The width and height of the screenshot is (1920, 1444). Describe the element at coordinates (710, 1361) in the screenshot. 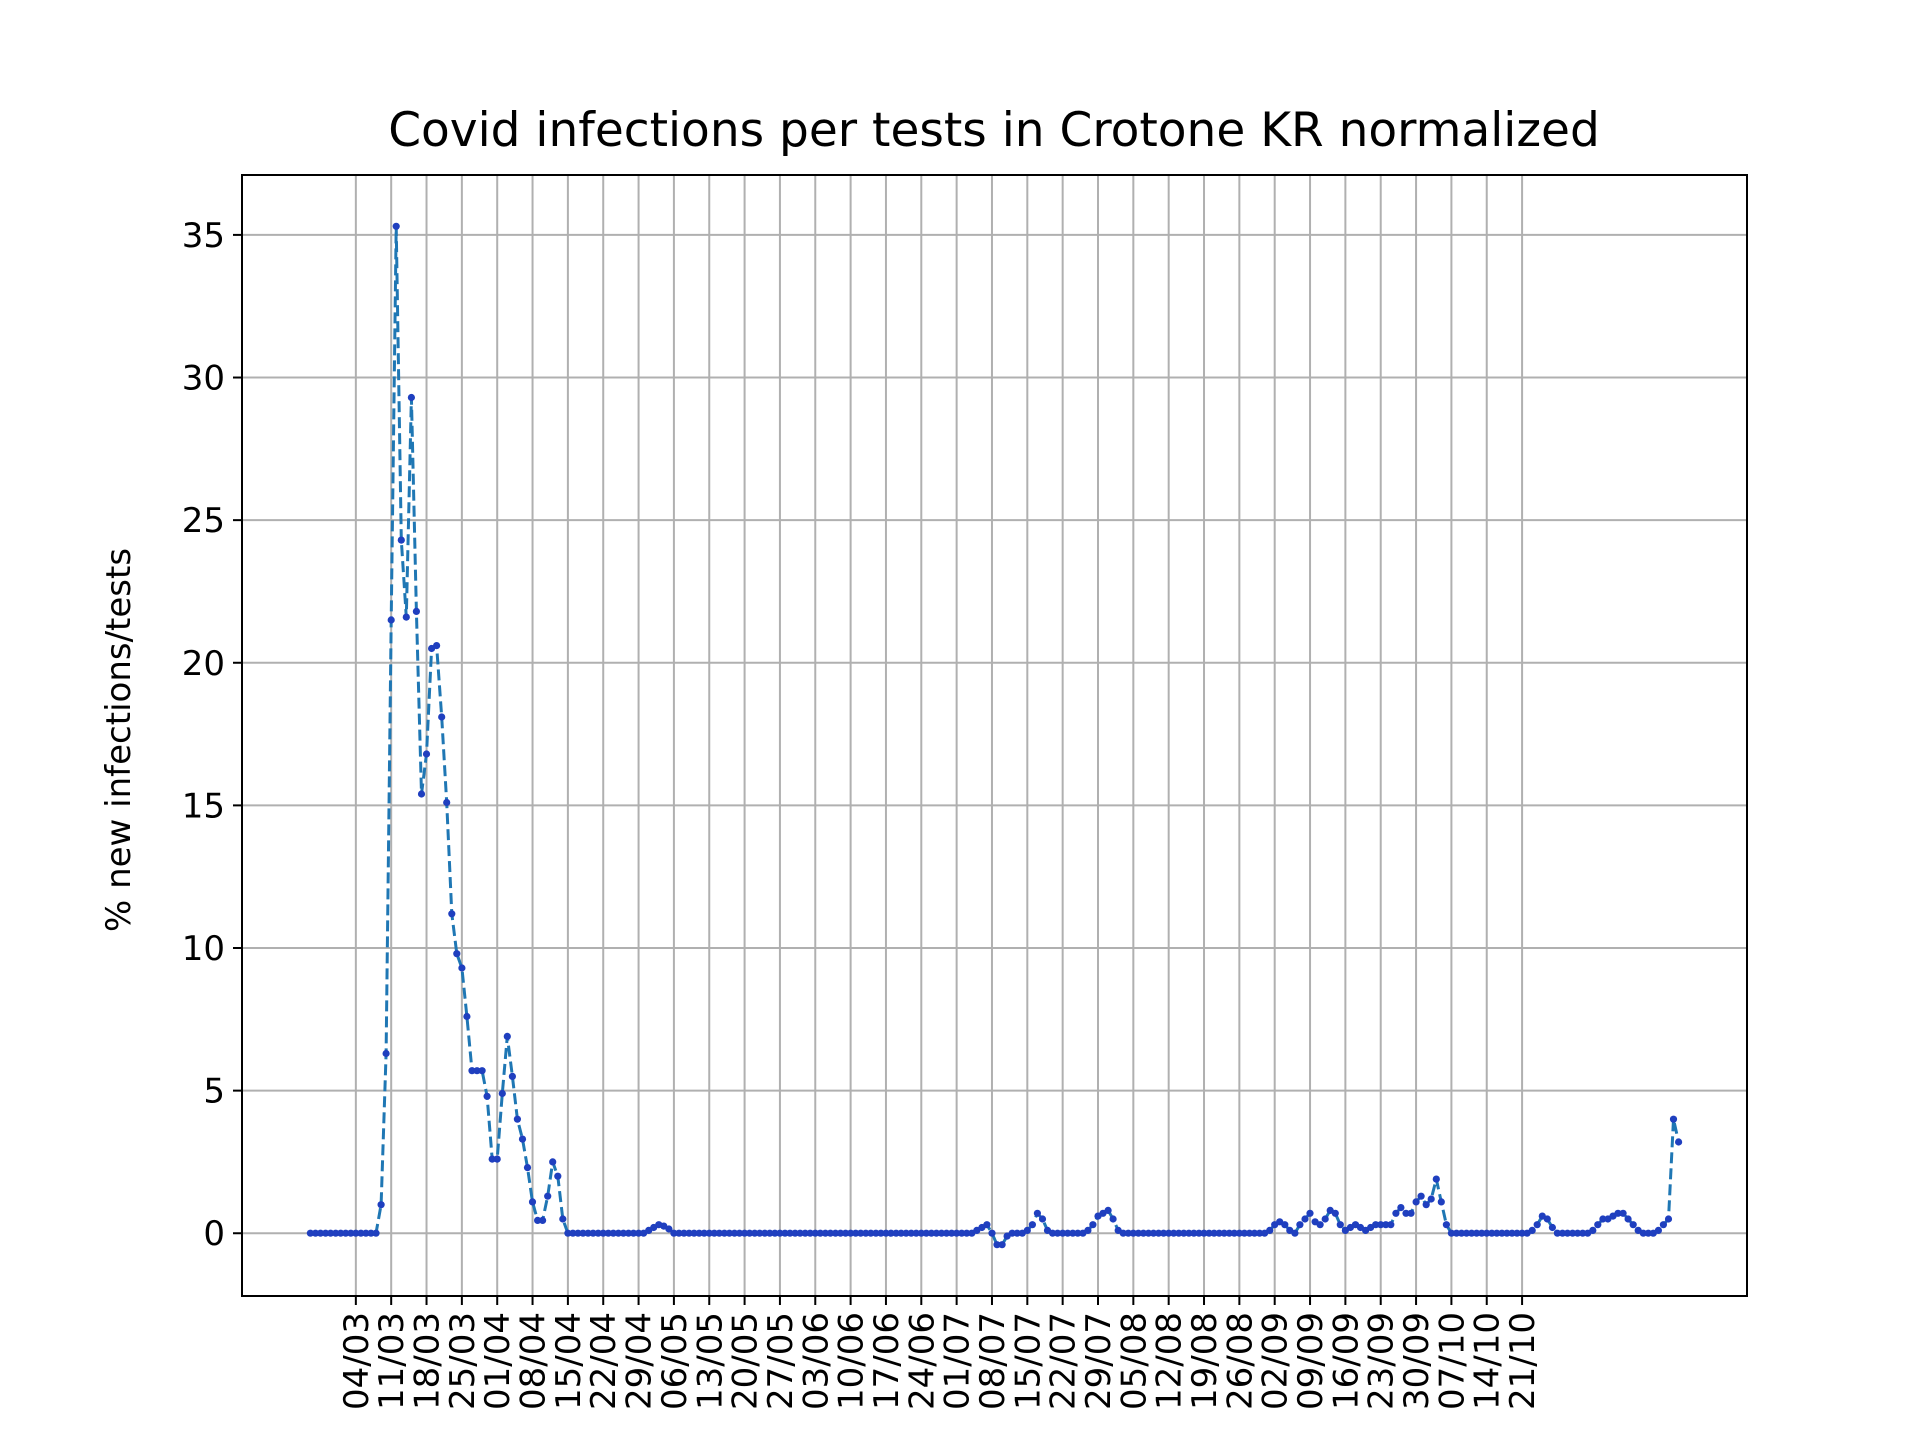

I see `x-tick-label: 13/05` at that location.